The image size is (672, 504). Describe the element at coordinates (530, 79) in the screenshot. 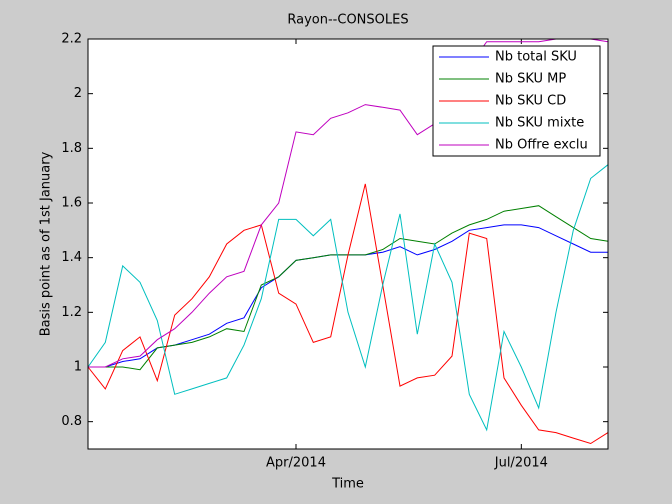

I see `legend-label: Nb SKU MP` at that location.